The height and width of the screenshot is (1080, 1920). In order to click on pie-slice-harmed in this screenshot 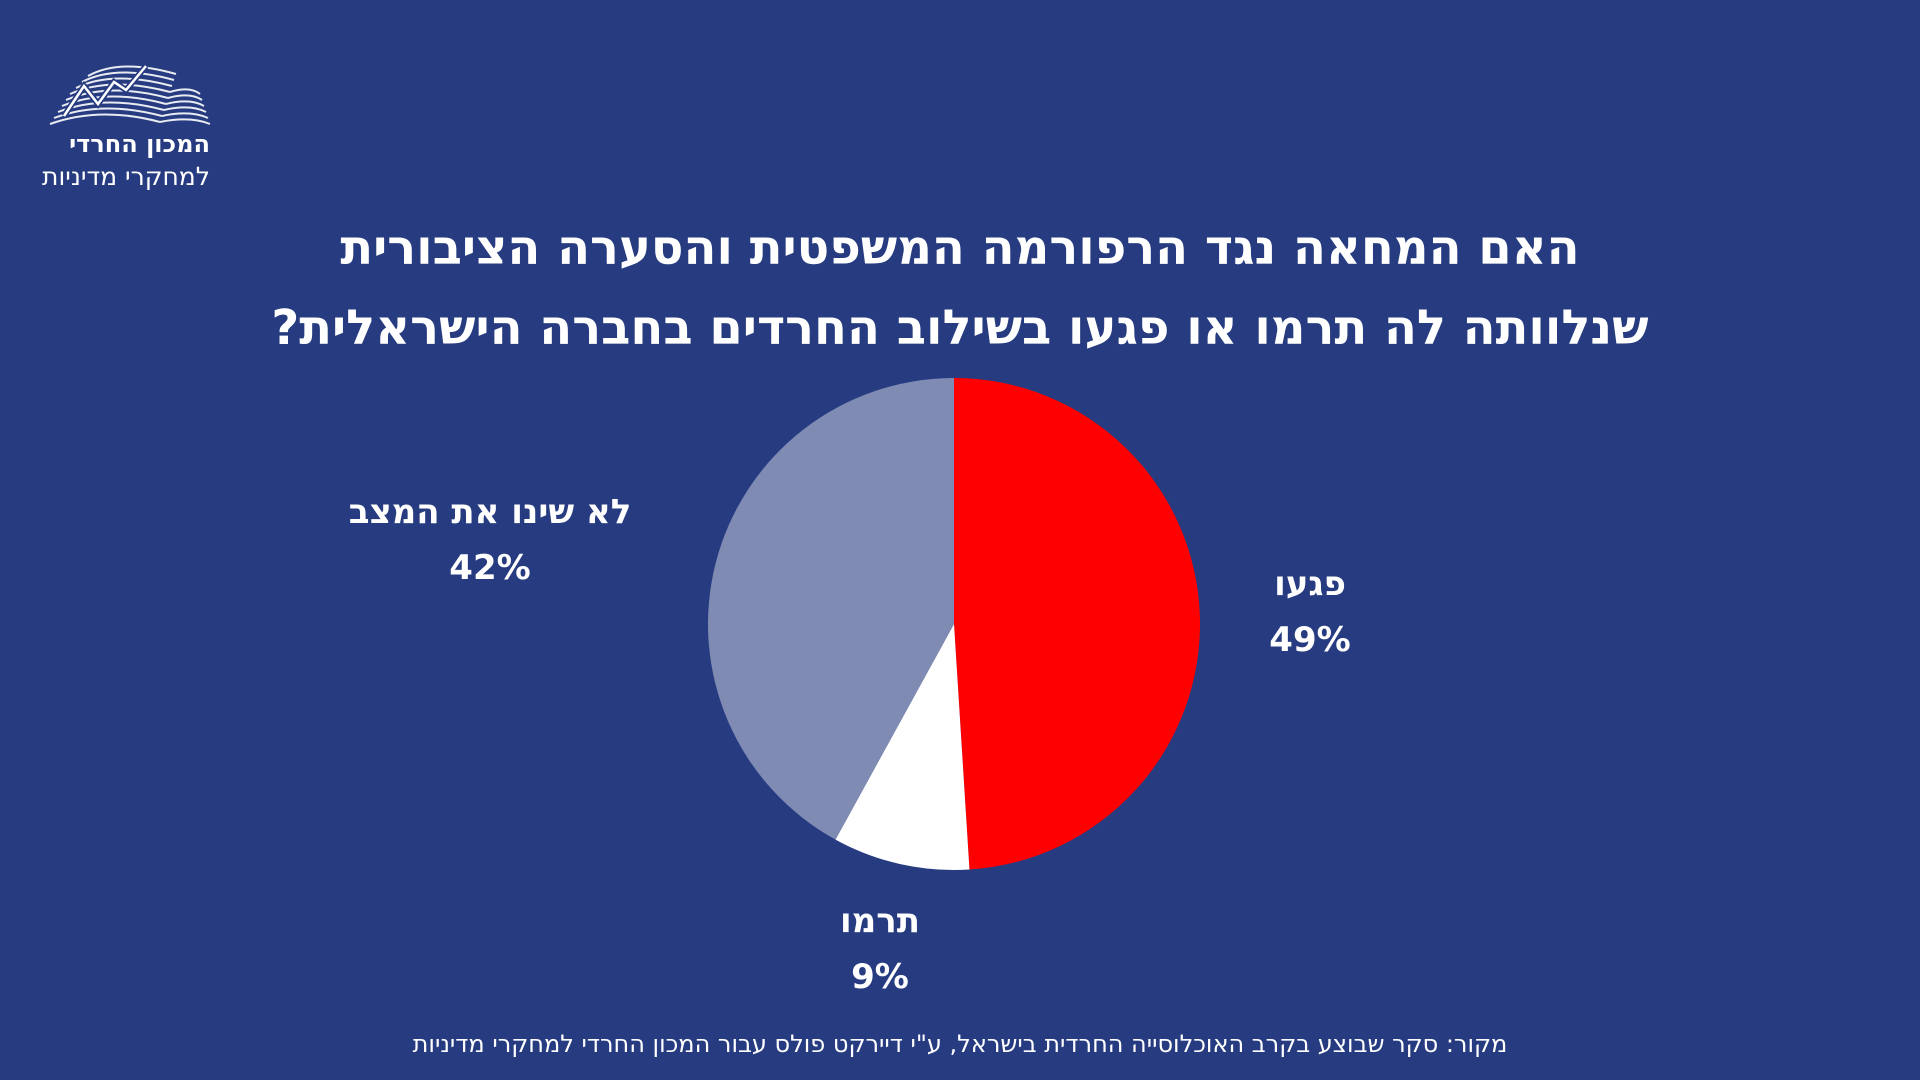, I will do `click(1077, 624)`.